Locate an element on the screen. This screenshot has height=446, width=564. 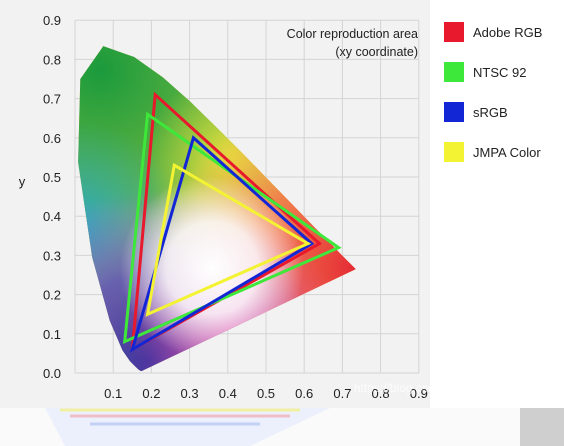
y-tick-label: 0.1 is located at coordinates (52, 334).